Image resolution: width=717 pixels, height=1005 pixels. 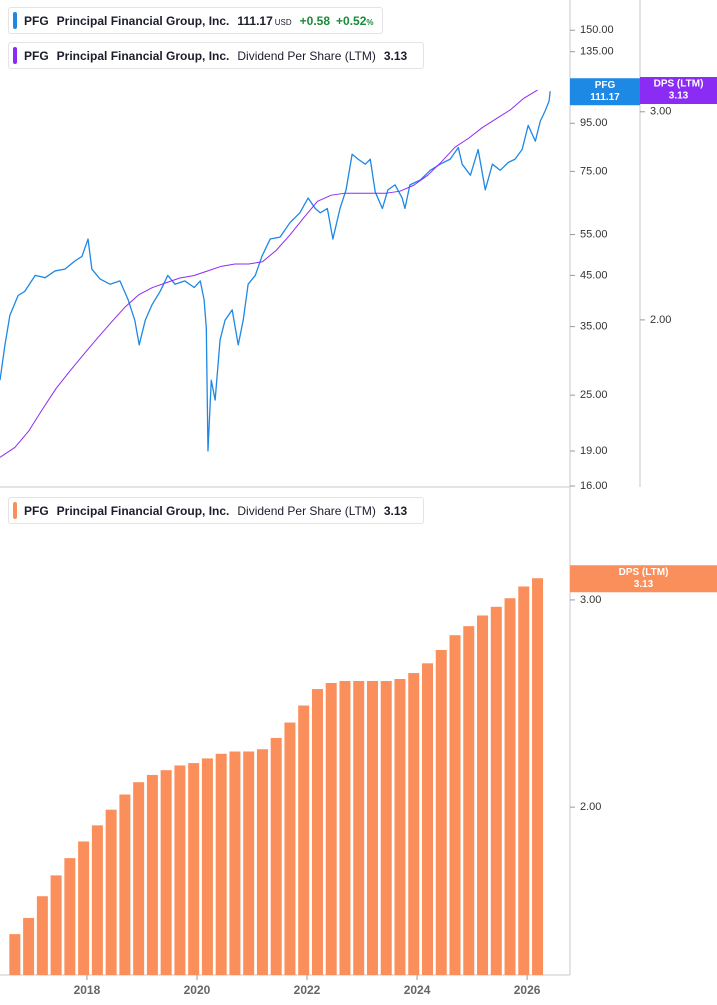 I want to click on x-tick-label: 2022, so click(x=307, y=990).